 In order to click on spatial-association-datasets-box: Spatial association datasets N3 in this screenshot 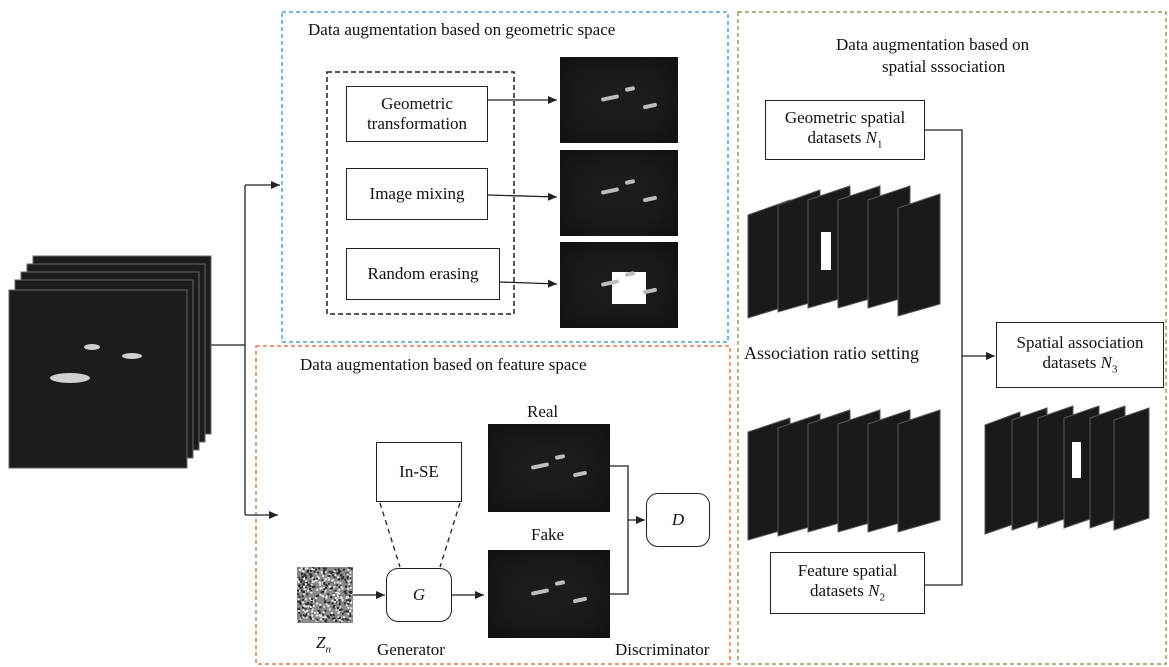, I will do `click(1080, 355)`.